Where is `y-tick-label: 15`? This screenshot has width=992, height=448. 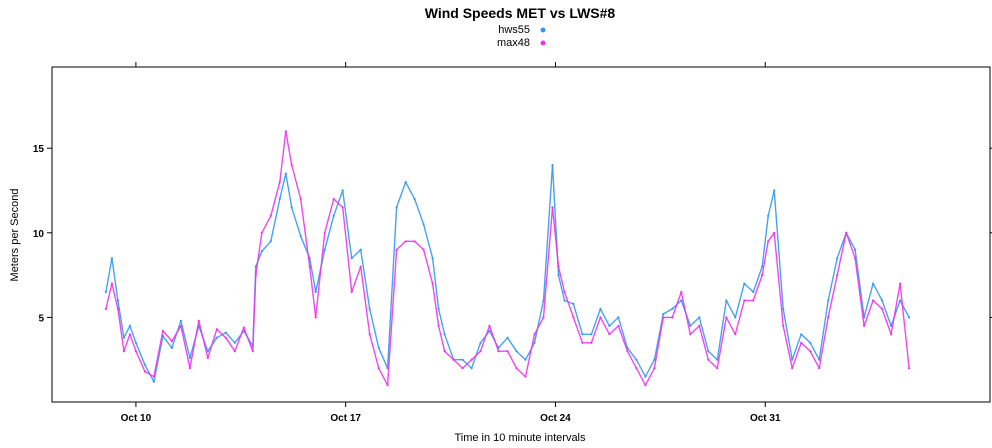
y-tick-label: 15 is located at coordinates (39, 149).